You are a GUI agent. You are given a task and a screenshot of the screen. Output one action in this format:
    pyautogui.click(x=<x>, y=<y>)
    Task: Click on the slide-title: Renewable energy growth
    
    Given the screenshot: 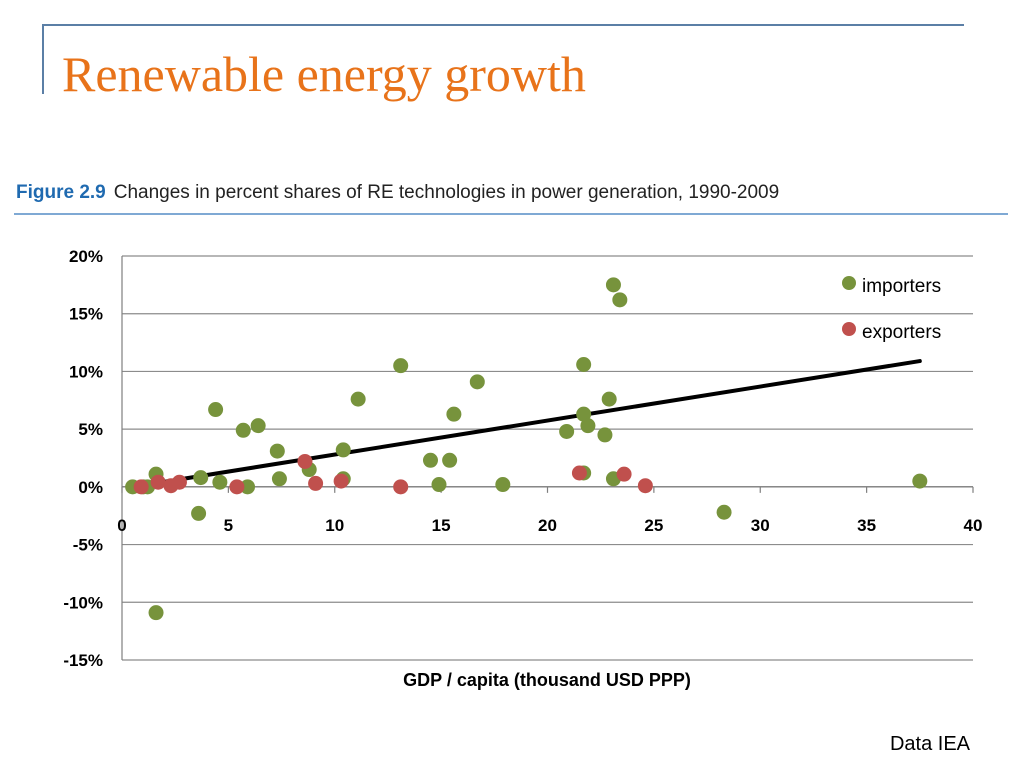 What is the action you would take?
    pyautogui.click(x=324, y=74)
    